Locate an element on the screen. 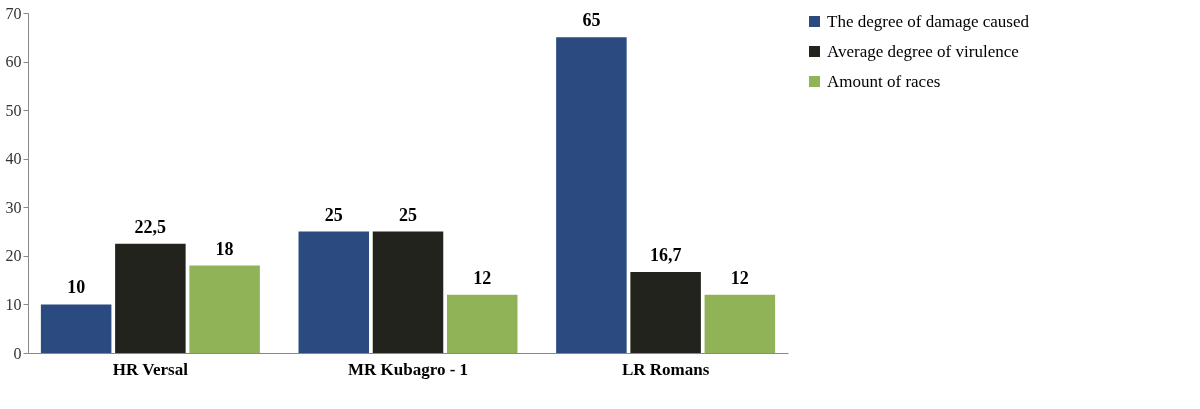  y-tick-label: 0 is located at coordinates (17, 353).